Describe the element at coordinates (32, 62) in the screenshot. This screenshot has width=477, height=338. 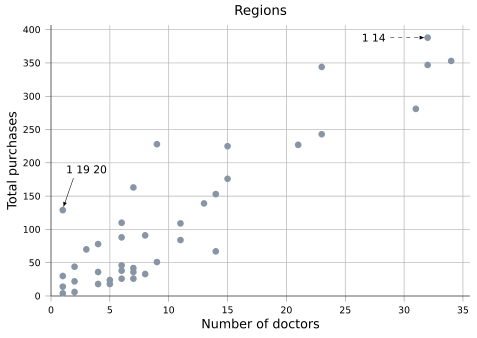
I see `y-tick-label: 350` at that location.